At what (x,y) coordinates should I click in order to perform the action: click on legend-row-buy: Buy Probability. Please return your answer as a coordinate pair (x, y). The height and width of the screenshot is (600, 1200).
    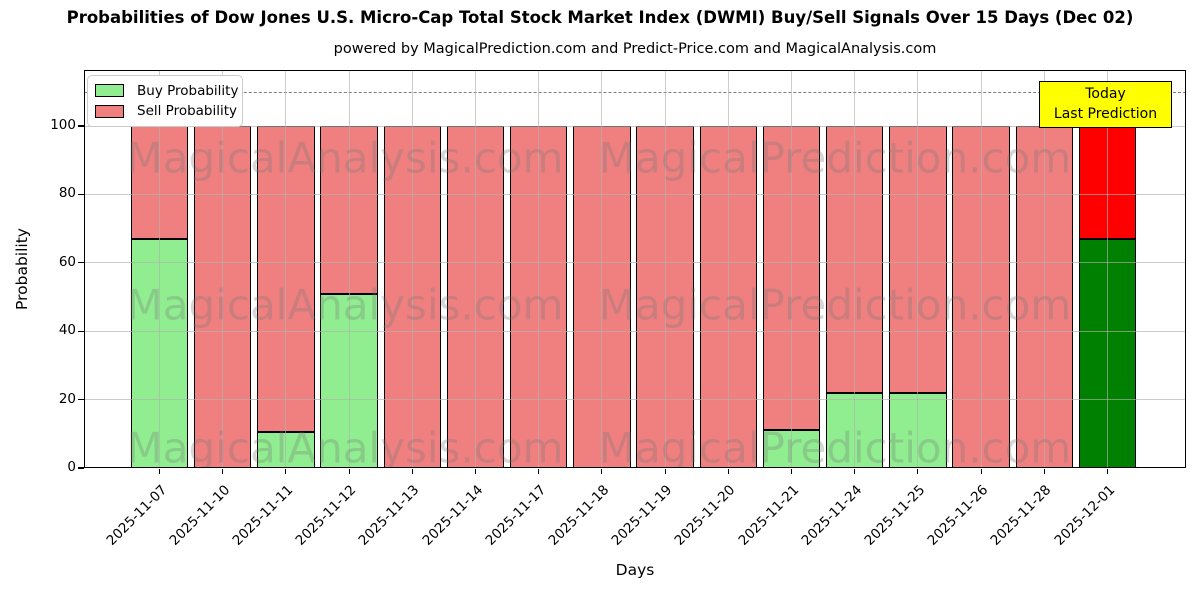
    Looking at the image, I should click on (166, 91).